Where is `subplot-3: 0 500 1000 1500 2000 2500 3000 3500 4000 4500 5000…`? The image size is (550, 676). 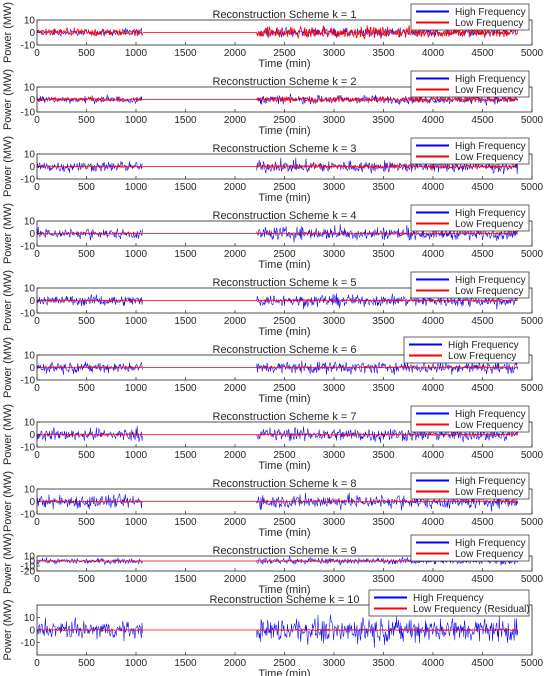
subplot-3: 0 500 1000 1500 2000 2500 3000 3500 4000 4500 5000… is located at coordinates (273, 170).